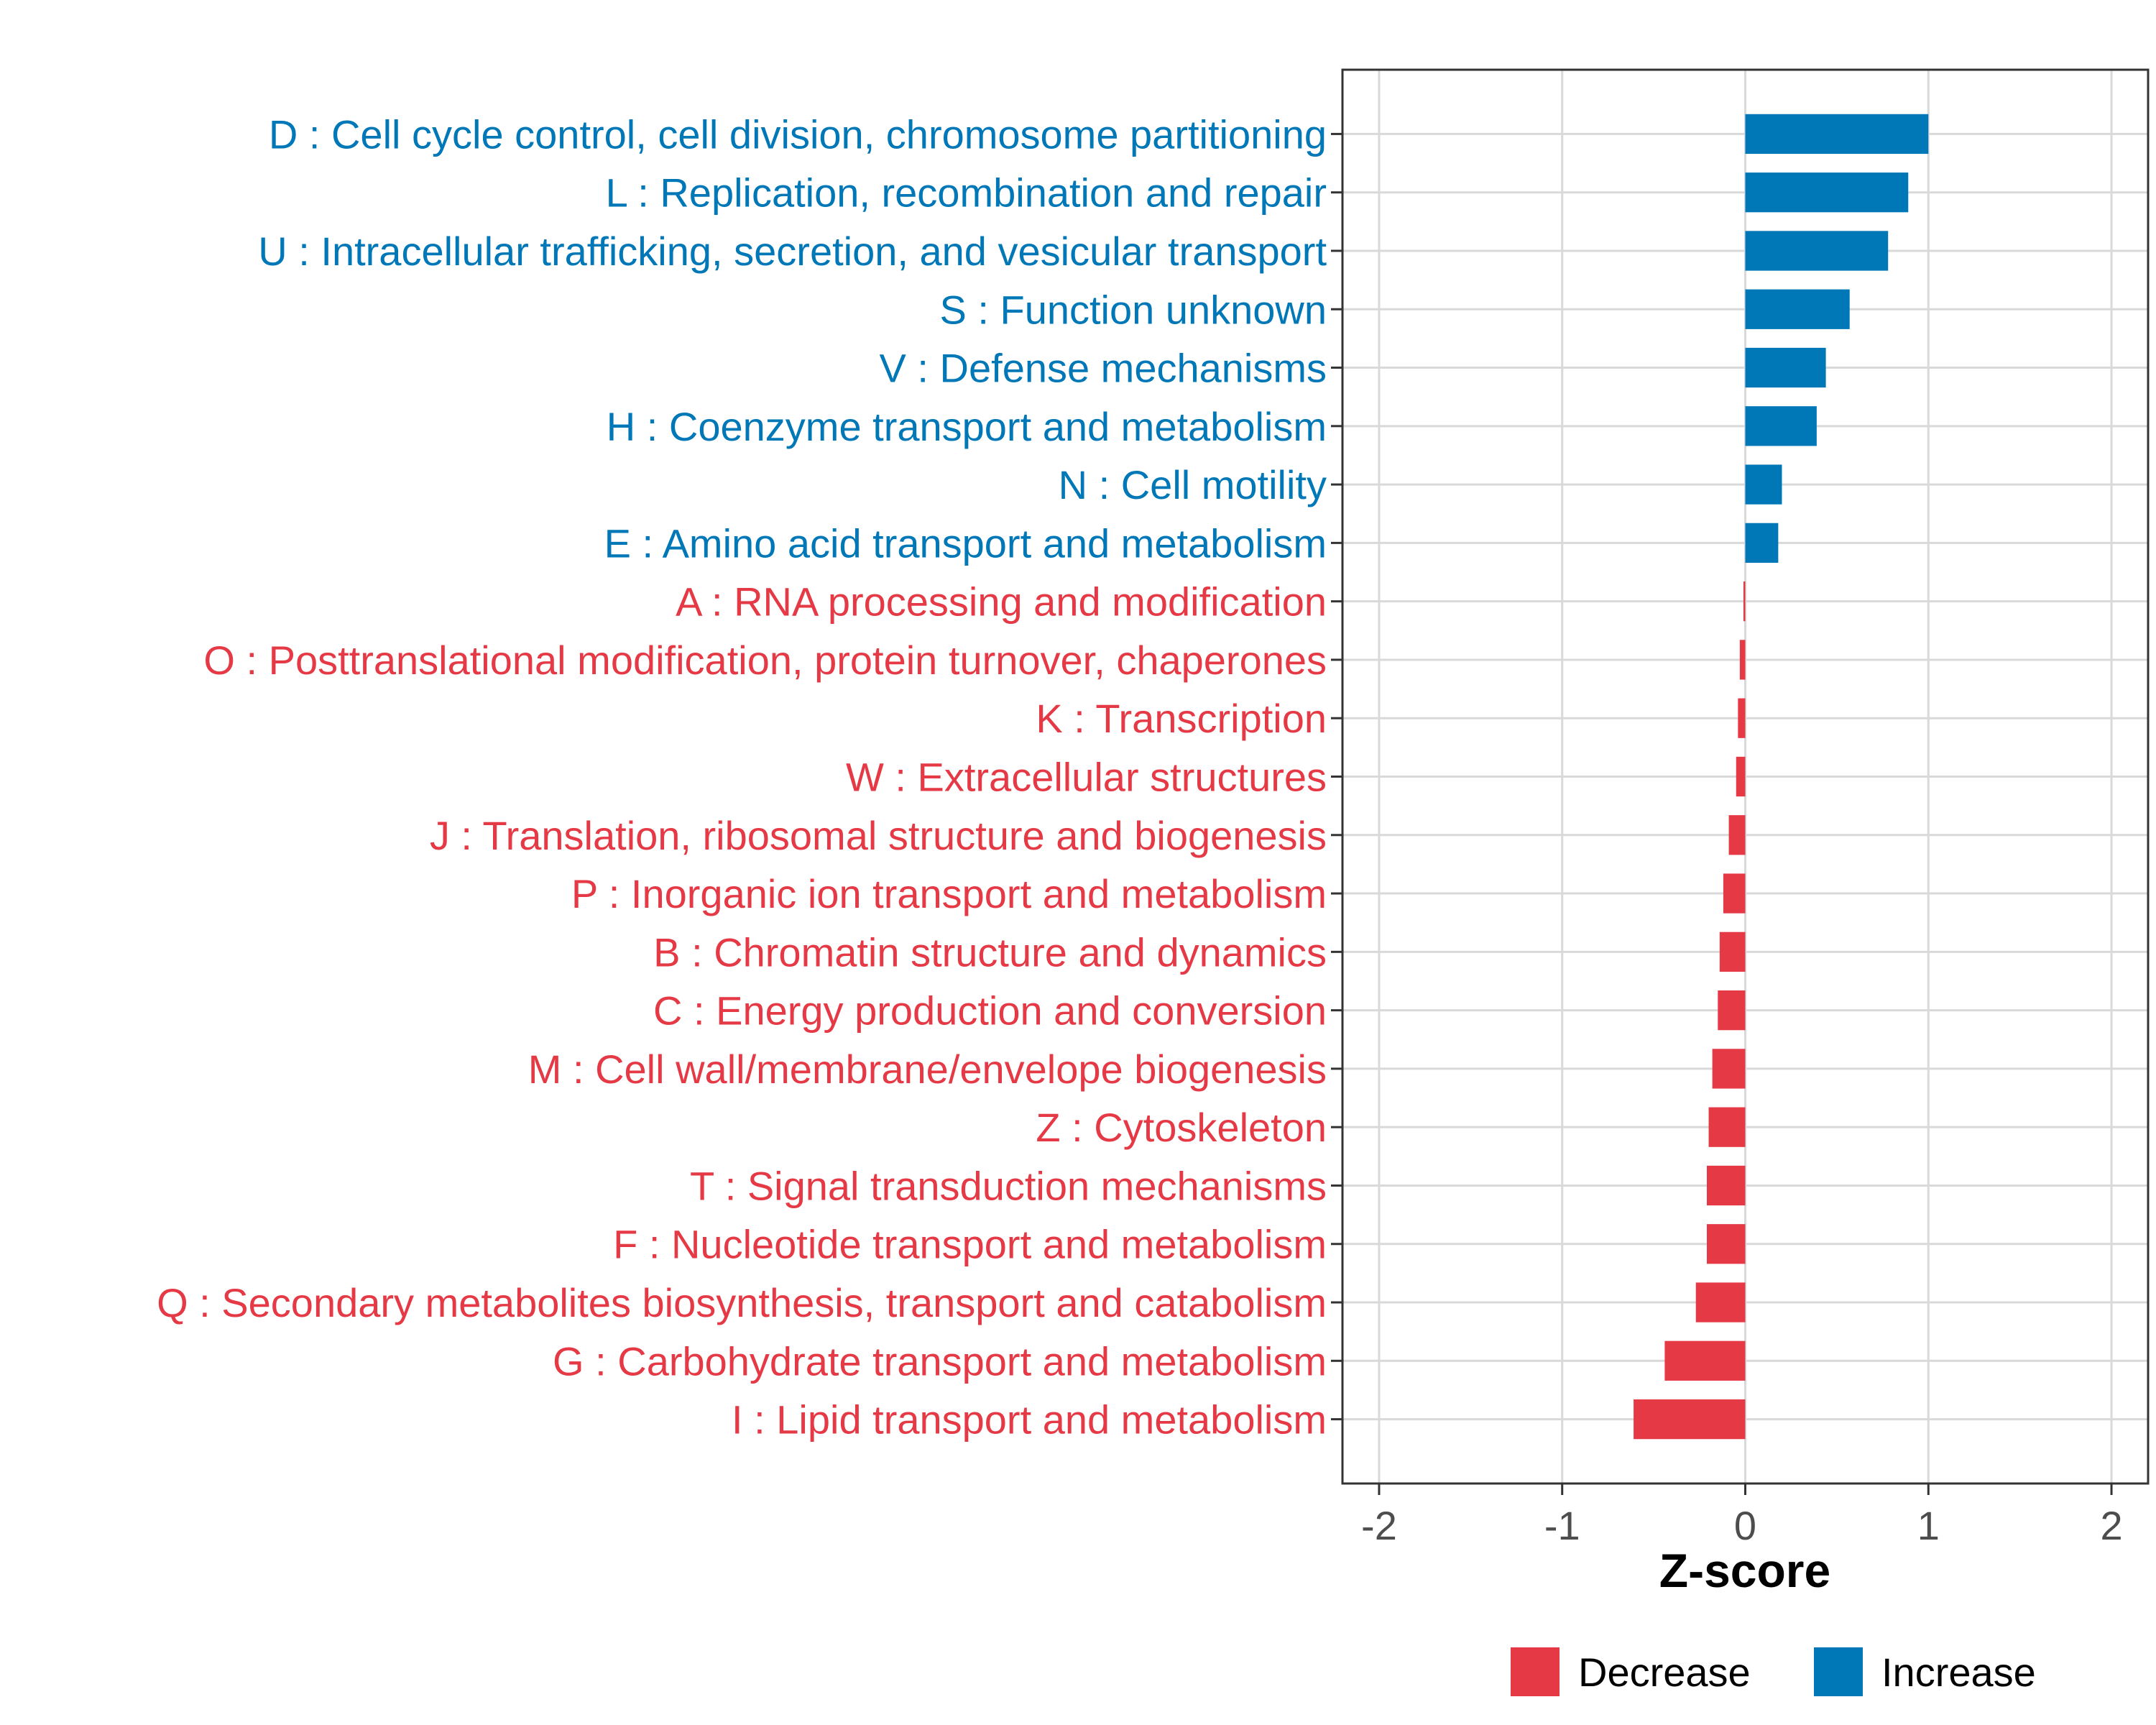 The height and width of the screenshot is (1725, 2156). Describe the element at coordinates (1732, 952) in the screenshot. I see `bar-b` at that location.